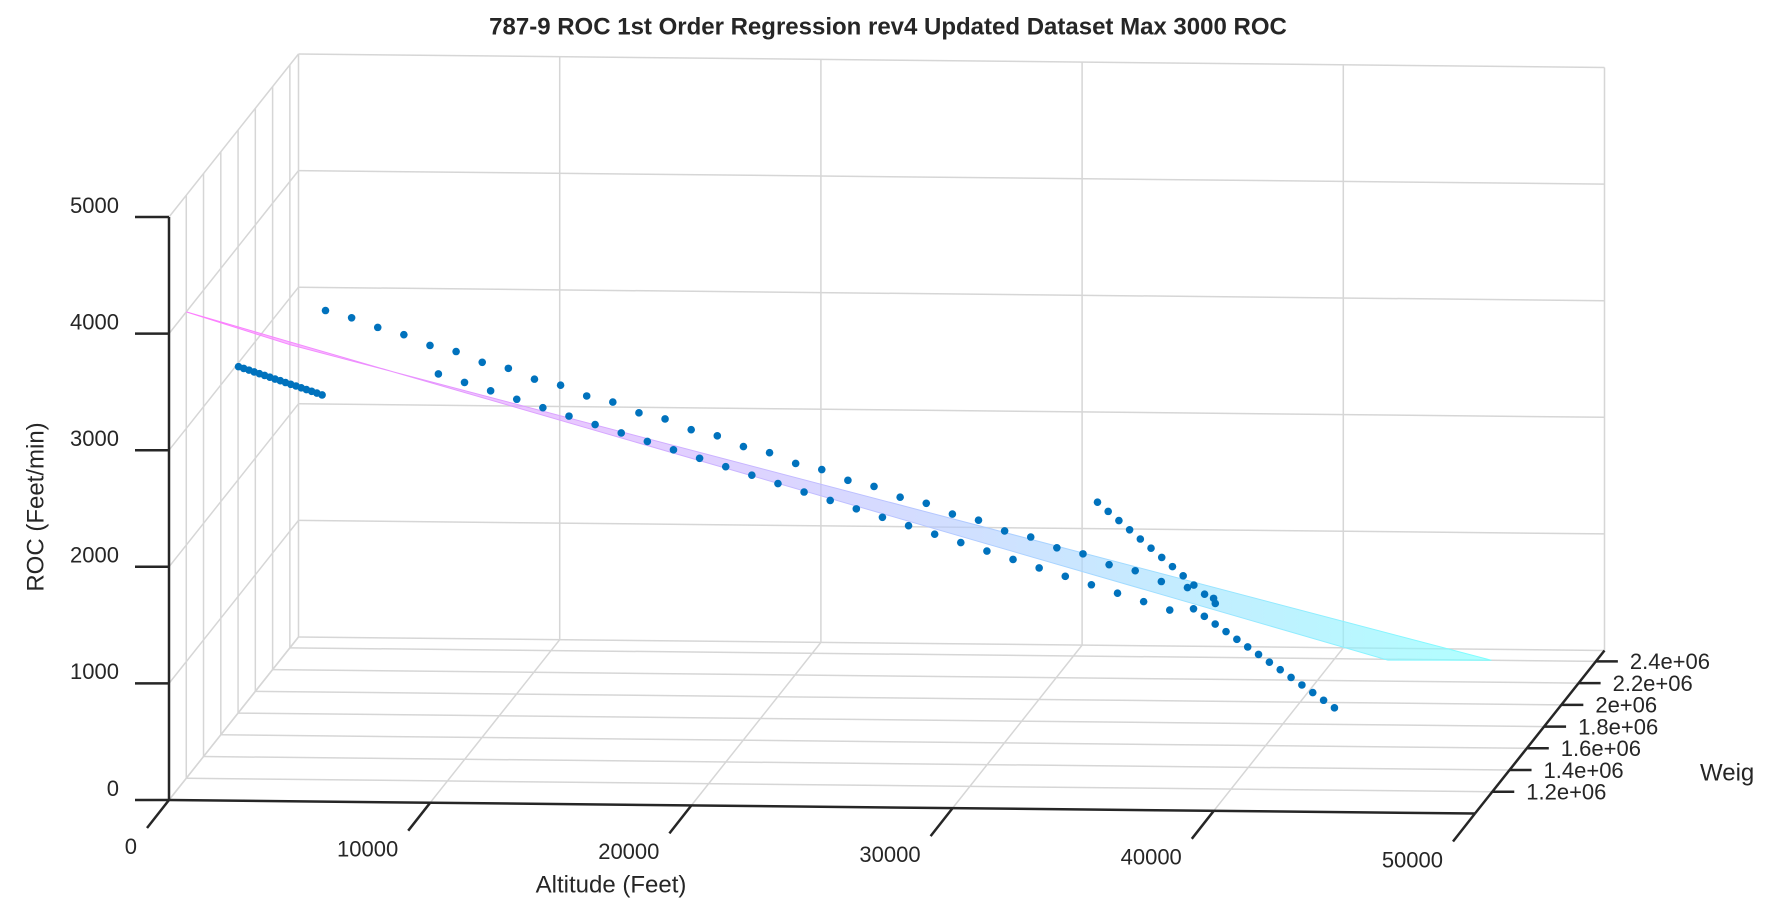  I want to click on z-tick-label: 3000, so click(94, 438).